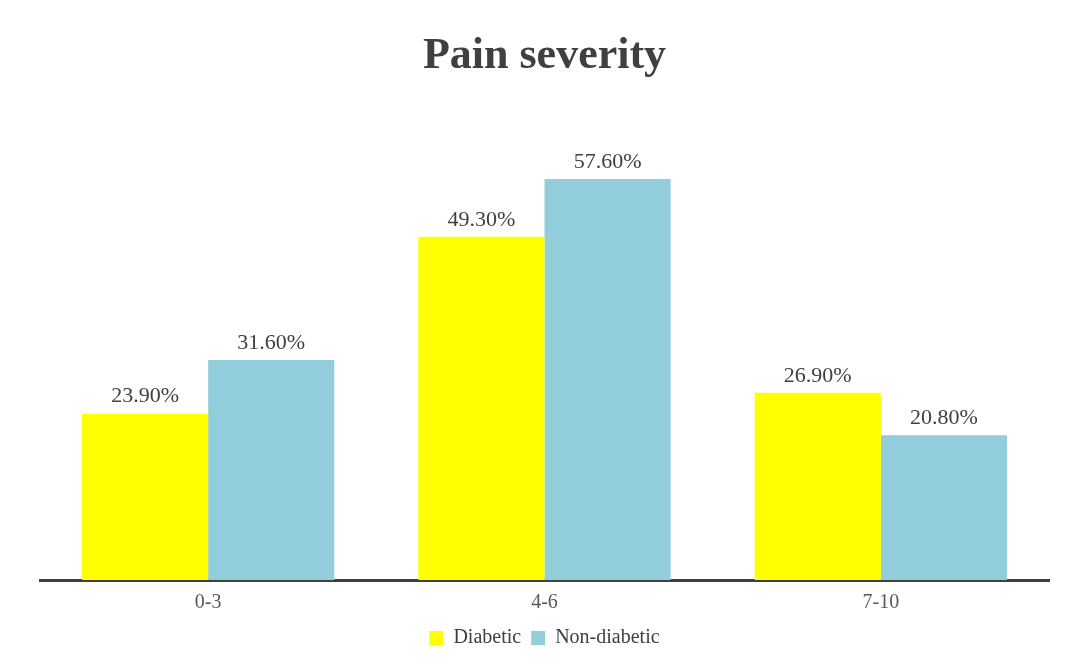 The width and height of the screenshot is (1089, 668). Describe the element at coordinates (208, 601) in the screenshot. I see `x-tick-label: 0-3` at that location.